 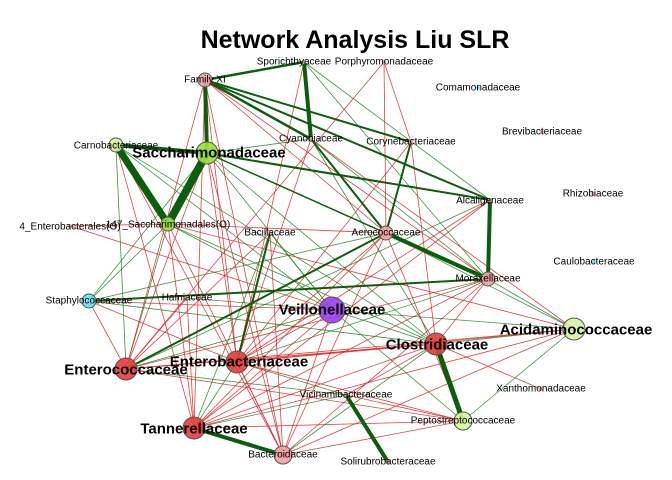 I want to click on edge-clostridiaceae-peptostreptococcaceae, so click(x=449, y=382).